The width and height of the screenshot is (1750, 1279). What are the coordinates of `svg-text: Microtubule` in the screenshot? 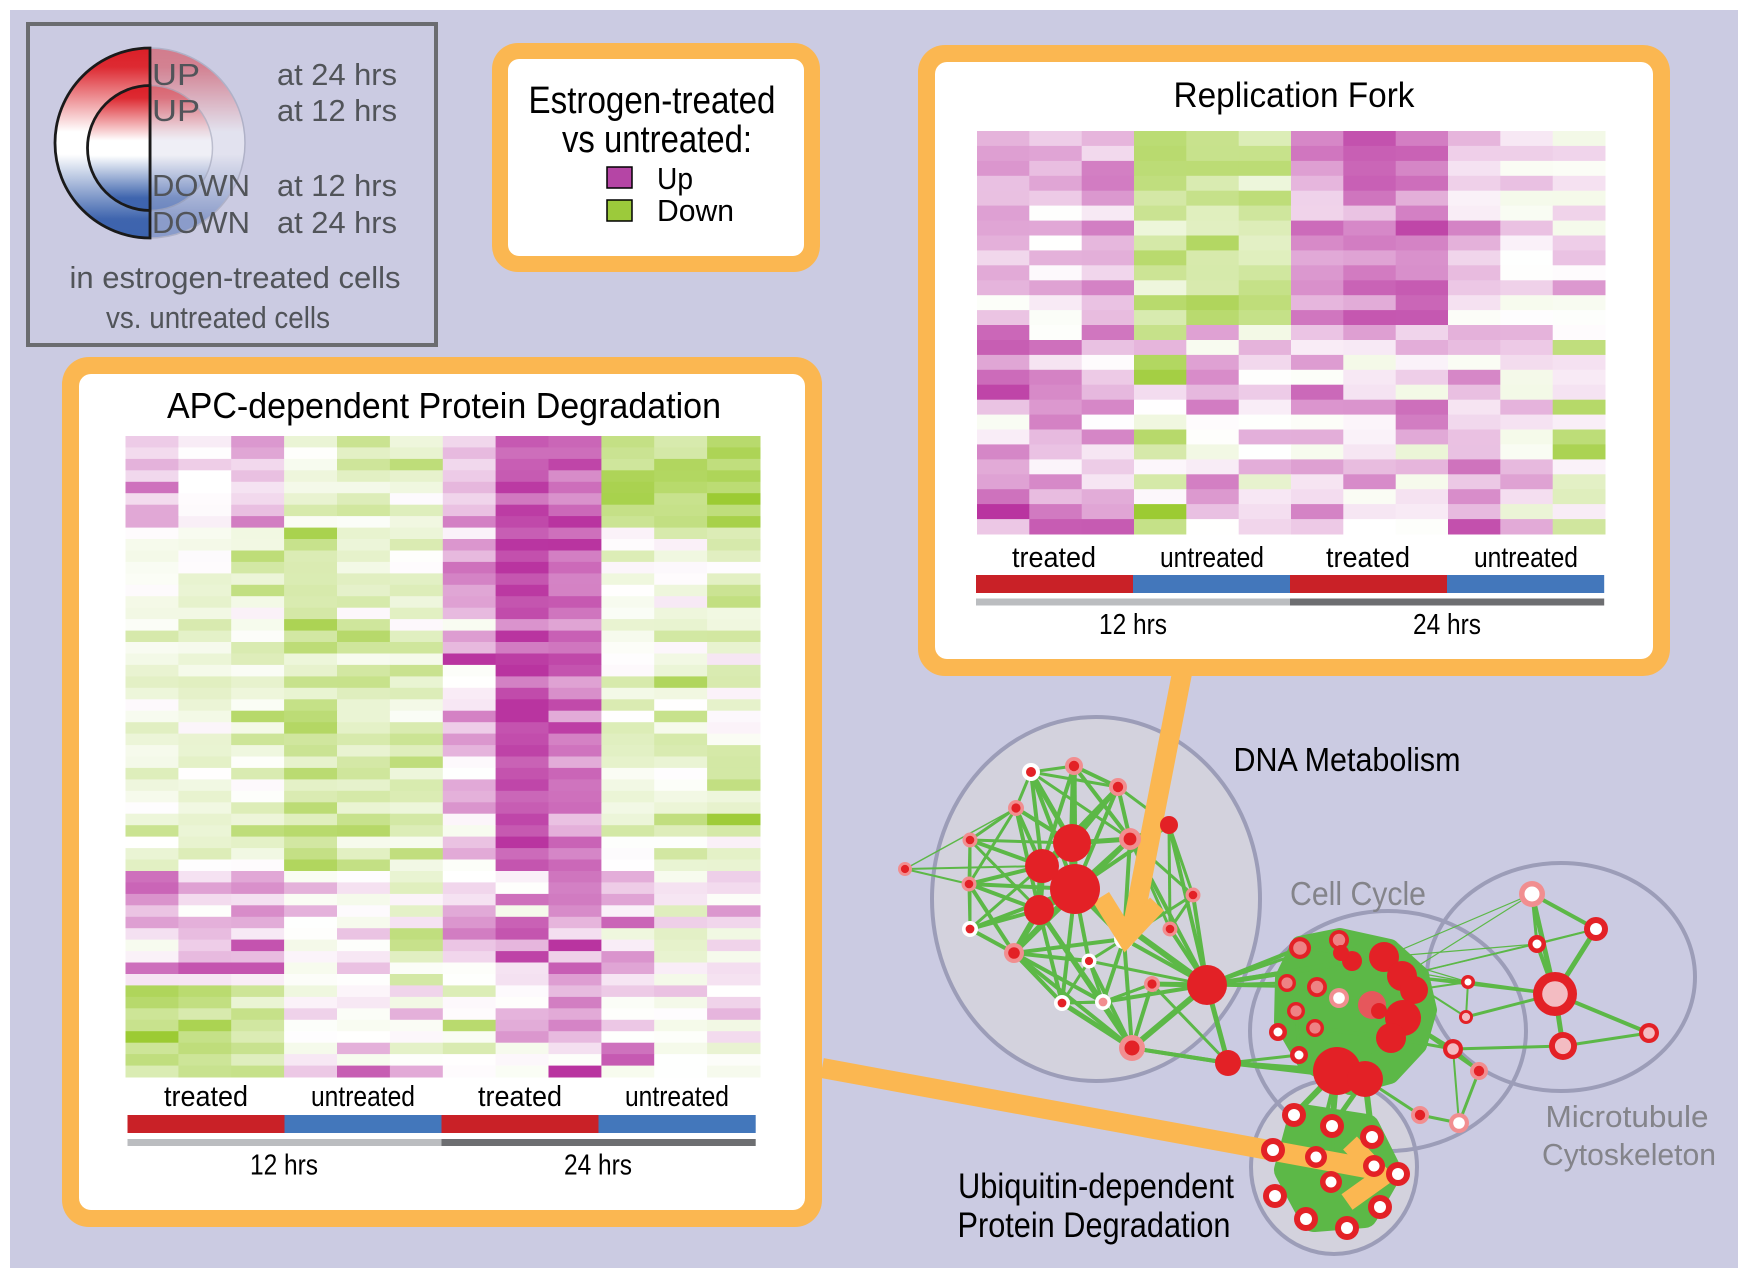 It's located at (1627, 1116).